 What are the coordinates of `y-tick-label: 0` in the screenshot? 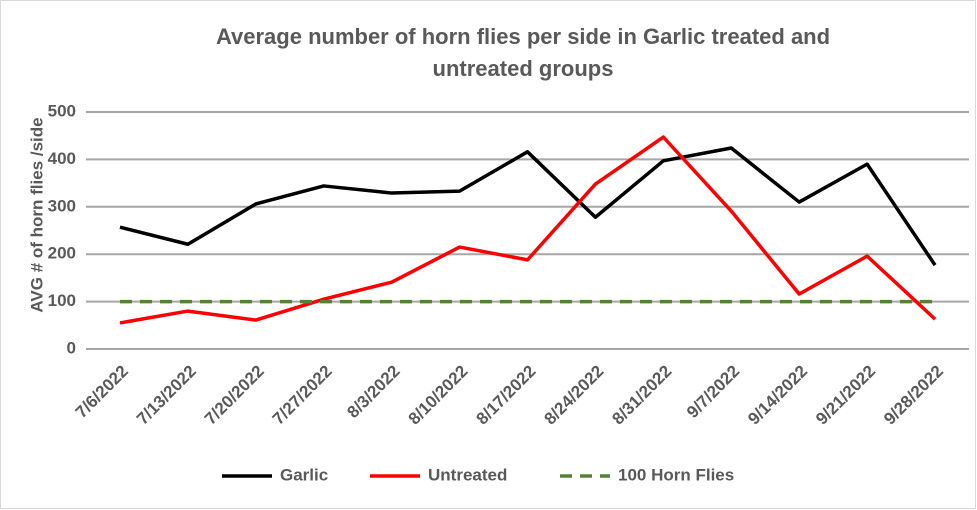 It's located at (71, 347).